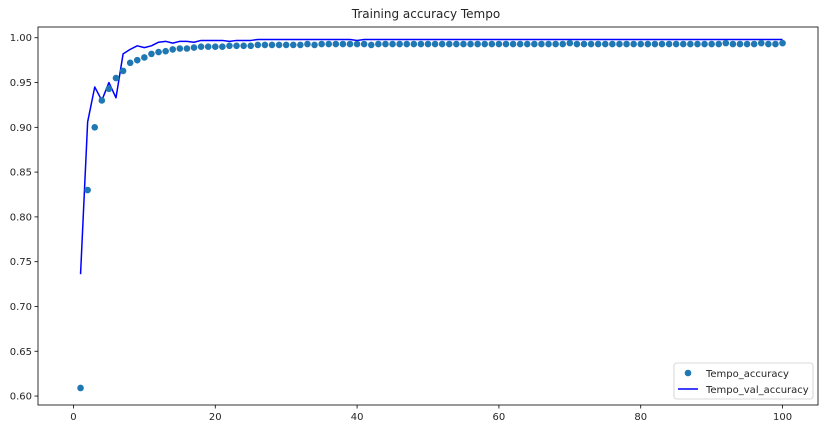 Image resolution: width=824 pixels, height=427 pixels. Describe the element at coordinates (782, 417) in the screenshot. I see `x-tick-label: 100` at that location.